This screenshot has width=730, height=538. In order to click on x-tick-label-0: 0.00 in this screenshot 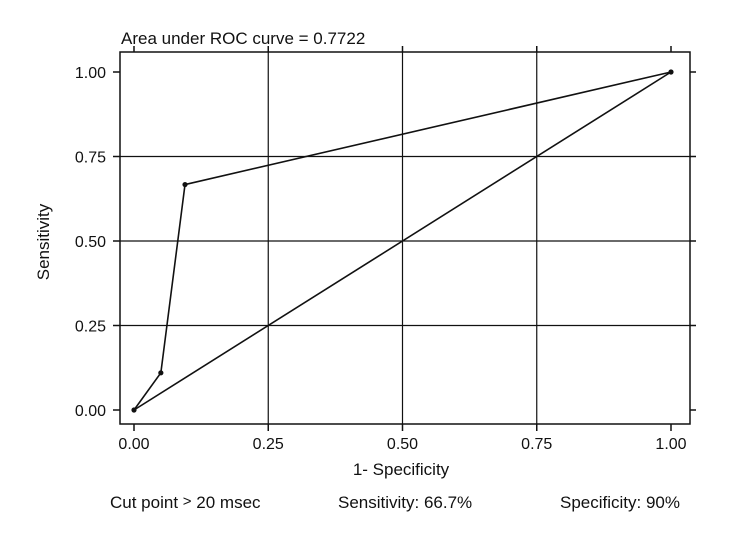, I will do `click(133, 444)`.